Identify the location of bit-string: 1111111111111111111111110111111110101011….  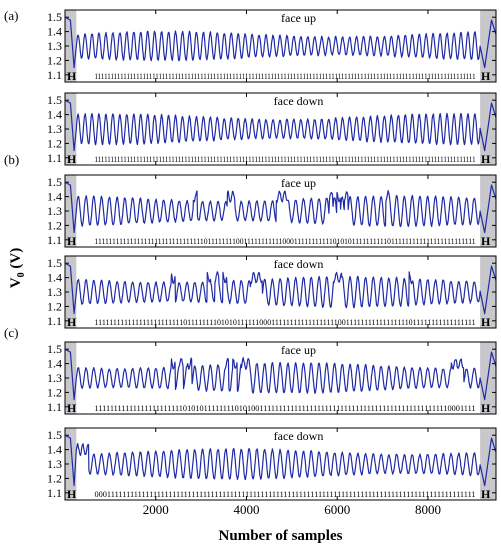
(284, 322).